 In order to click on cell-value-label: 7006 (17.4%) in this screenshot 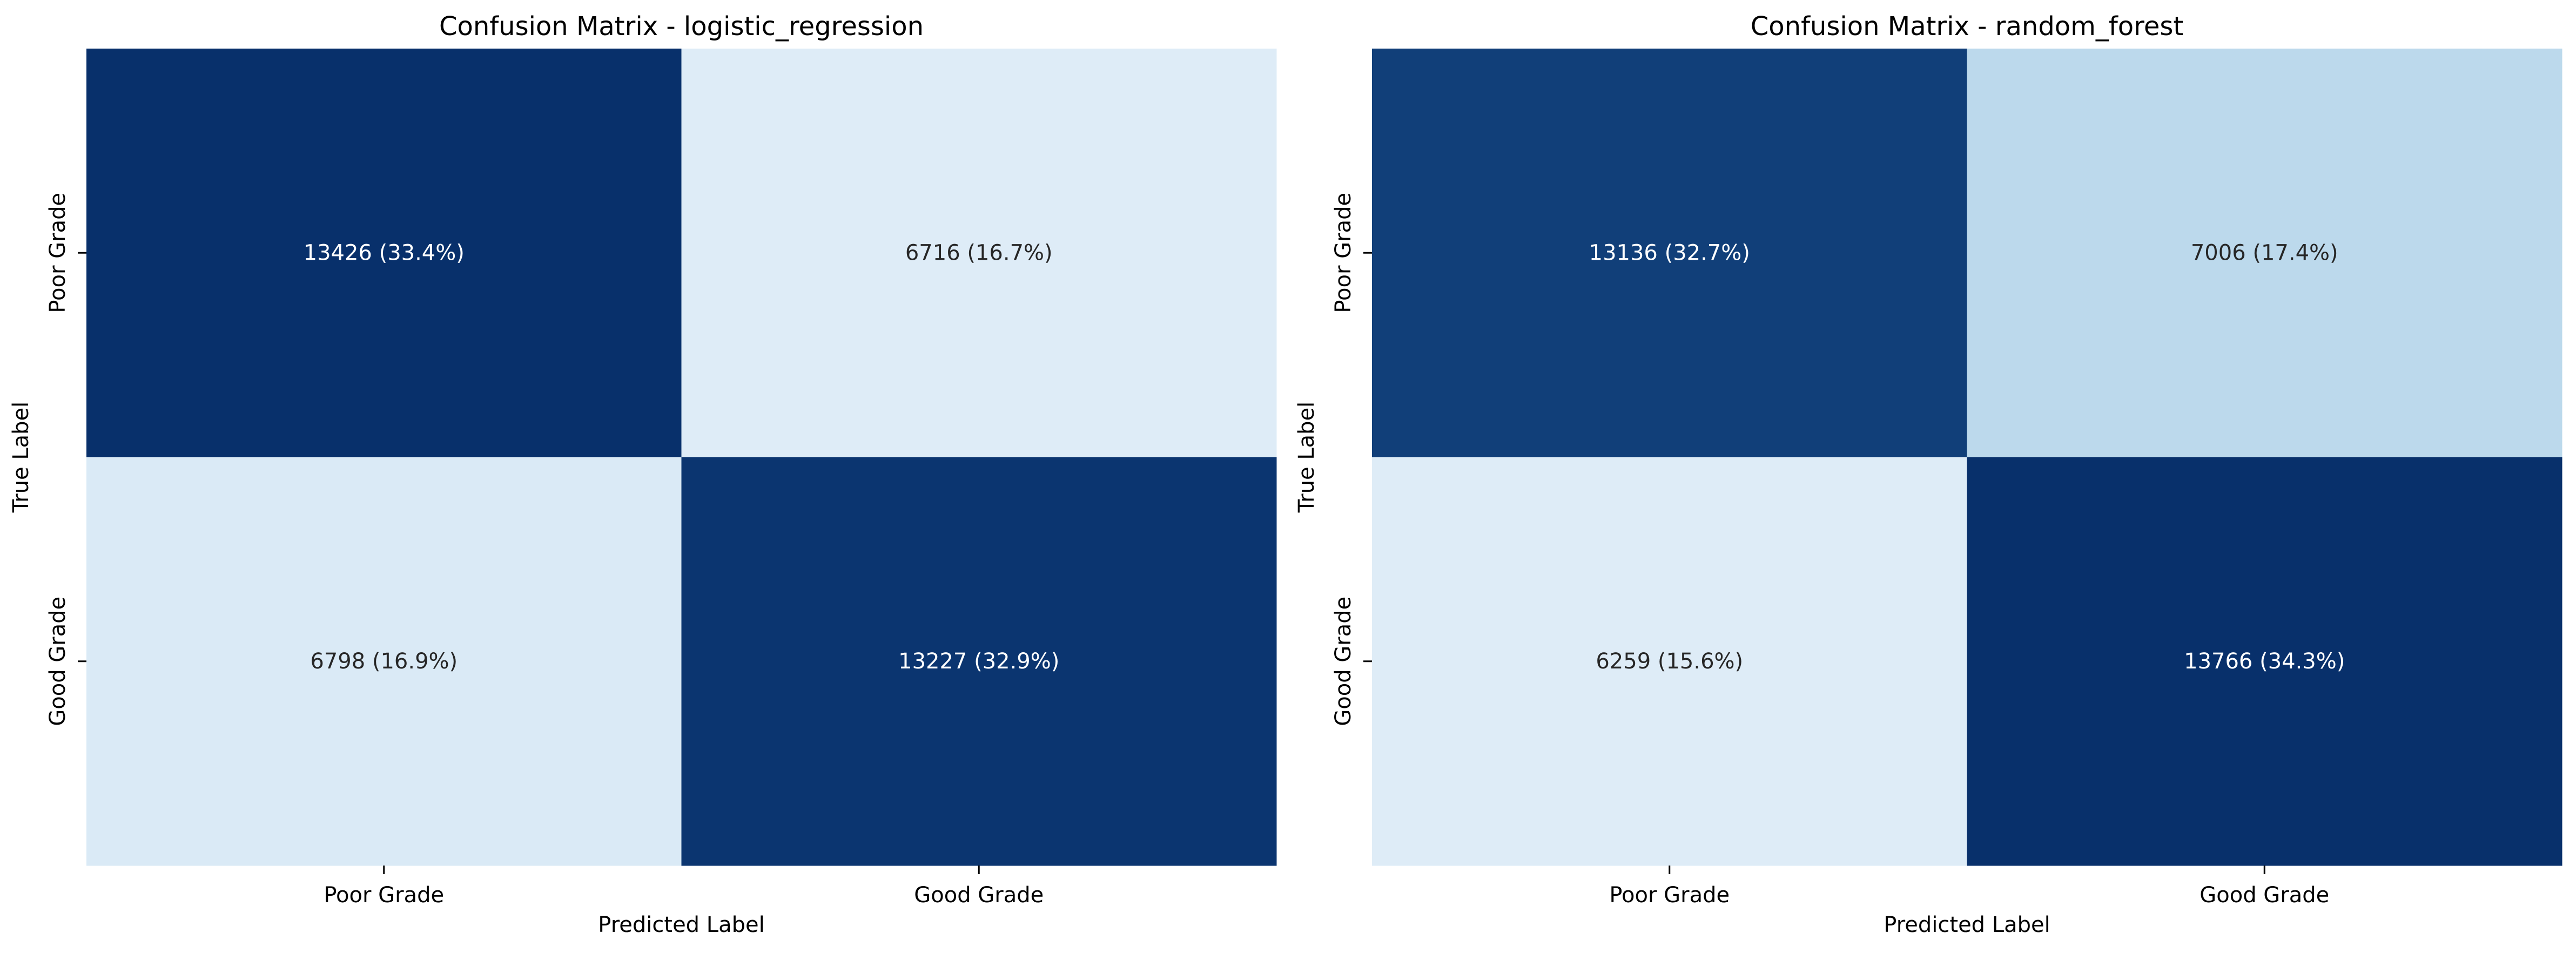, I will do `click(2264, 252)`.